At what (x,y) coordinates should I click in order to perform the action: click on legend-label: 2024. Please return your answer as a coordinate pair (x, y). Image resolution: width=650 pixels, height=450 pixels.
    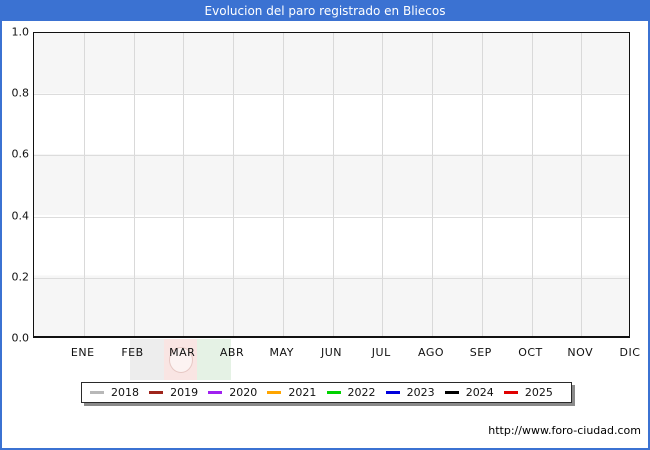
    Looking at the image, I should click on (479, 392).